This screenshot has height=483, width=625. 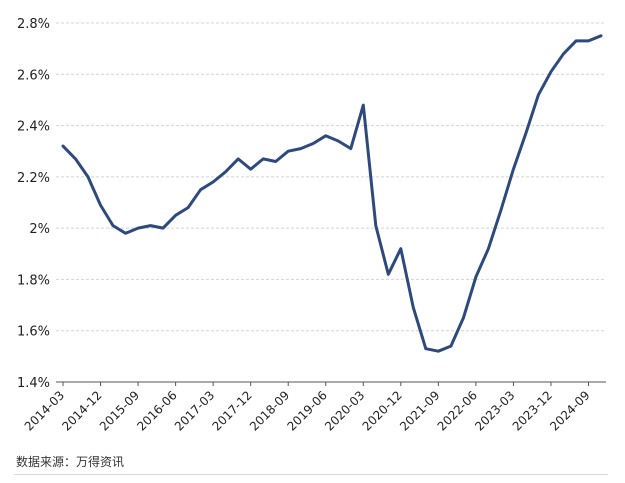 What do you see at coordinates (33, 178) in the screenshot?
I see `y-tick-label: 2.2%` at bounding box center [33, 178].